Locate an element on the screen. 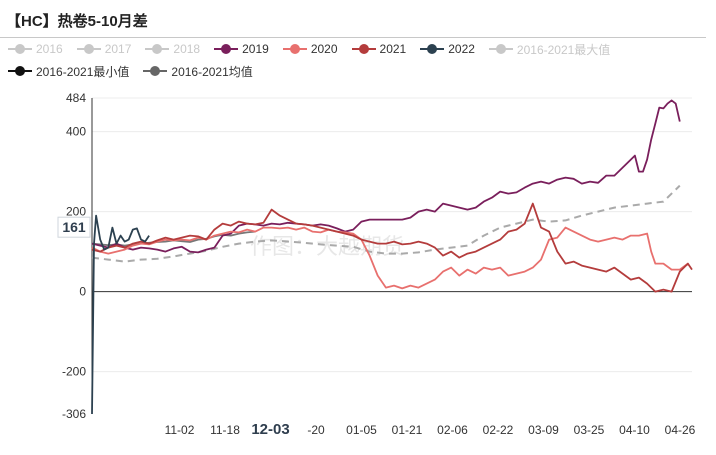  legend-item-2019: 2019 is located at coordinates (241, 49).